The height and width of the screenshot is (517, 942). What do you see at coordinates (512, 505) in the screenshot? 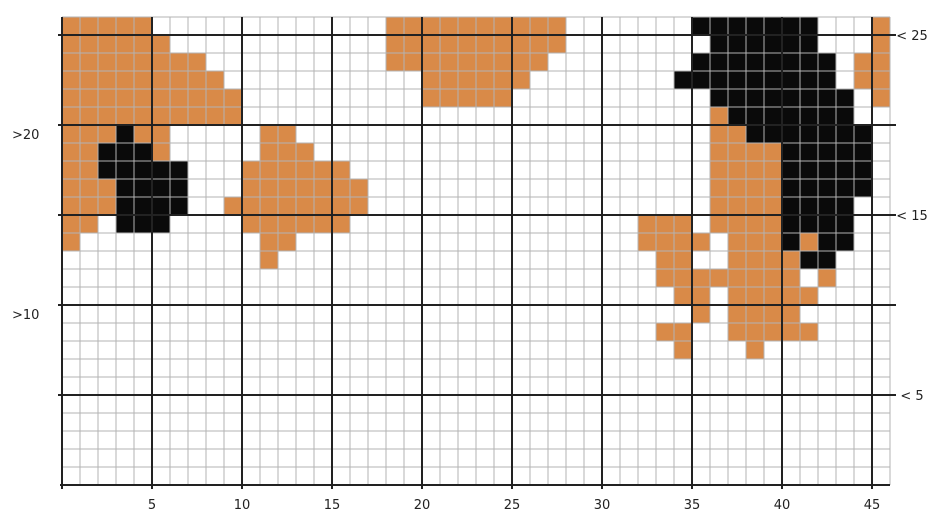
I see `bottom-tick-label: 25` at bounding box center [512, 505].